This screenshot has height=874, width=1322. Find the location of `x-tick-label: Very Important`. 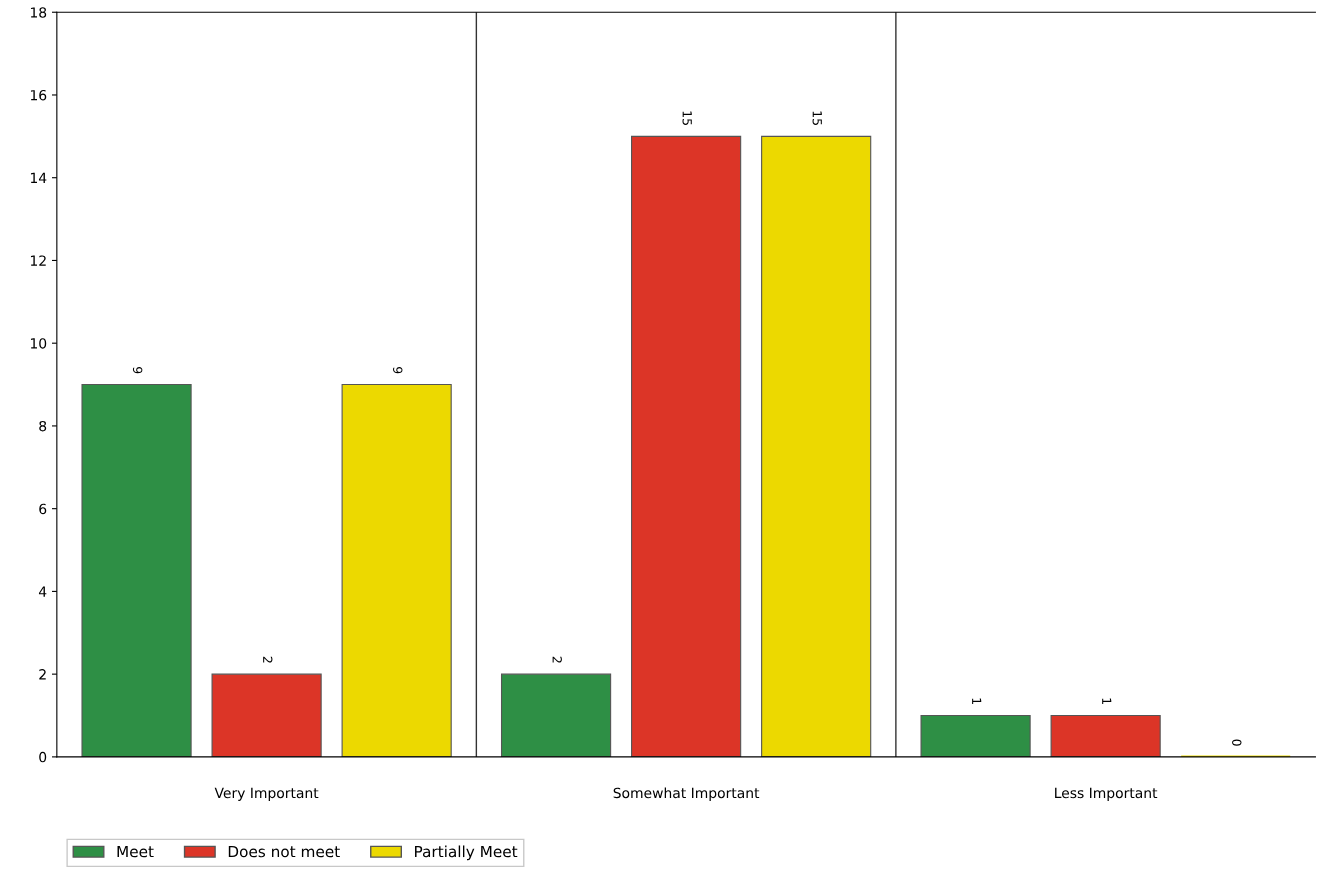

x-tick-label: Very Important is located at coordinates (266, 794).